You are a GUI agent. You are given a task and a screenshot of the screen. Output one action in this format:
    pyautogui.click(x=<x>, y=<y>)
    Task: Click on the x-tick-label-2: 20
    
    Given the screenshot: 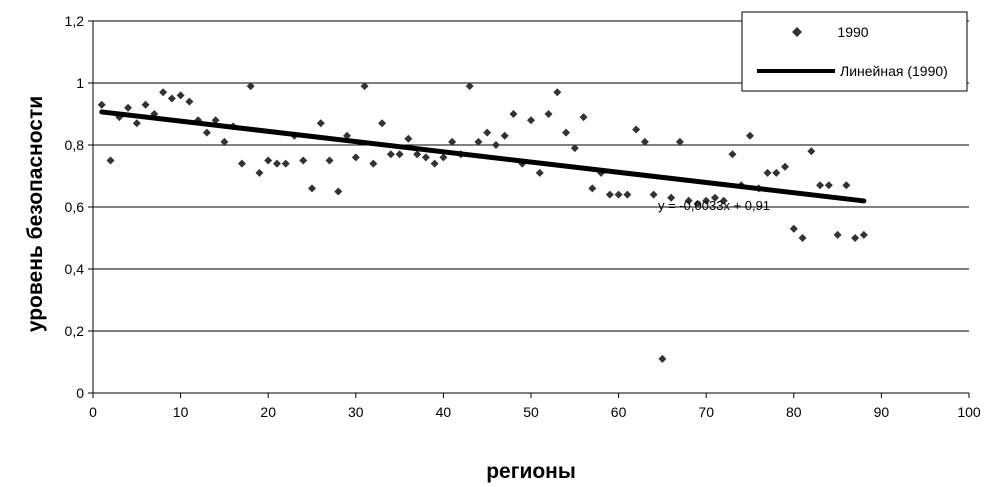 What is the action you would take?
    pyautogui.click(x=268, y=412)
    